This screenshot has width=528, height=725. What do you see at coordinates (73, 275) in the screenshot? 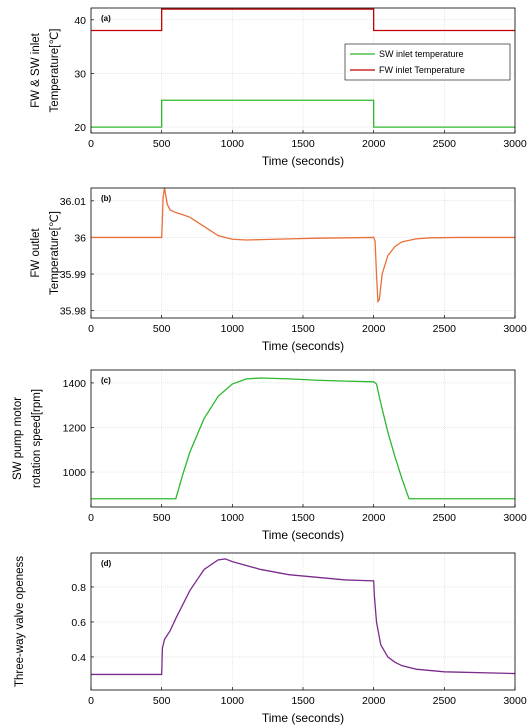
I see `y-tick-label: 35.99` at bounding box center [73, 275].